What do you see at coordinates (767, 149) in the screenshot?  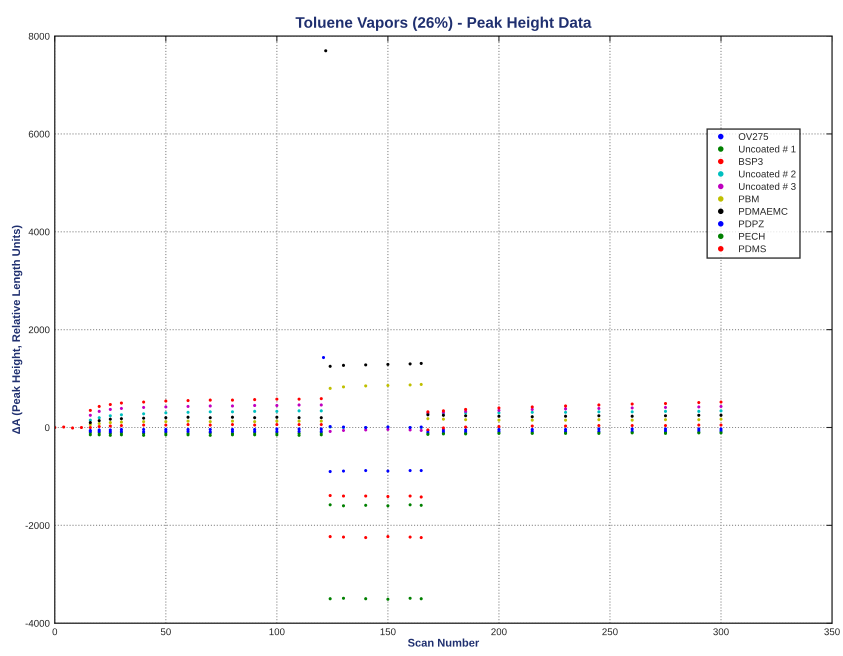 I see `legend-label: Uncoated # 1` at bounding box center [767, 149].